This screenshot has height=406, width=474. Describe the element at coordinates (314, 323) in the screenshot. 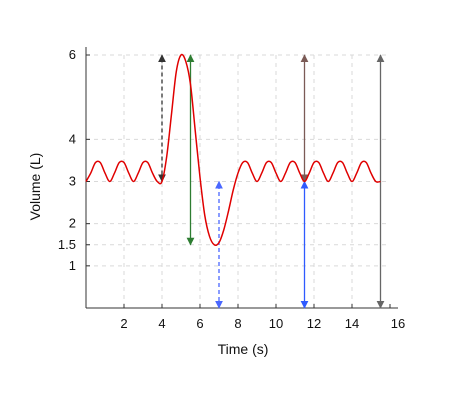

I see `x-tick-label: 12` at that location.